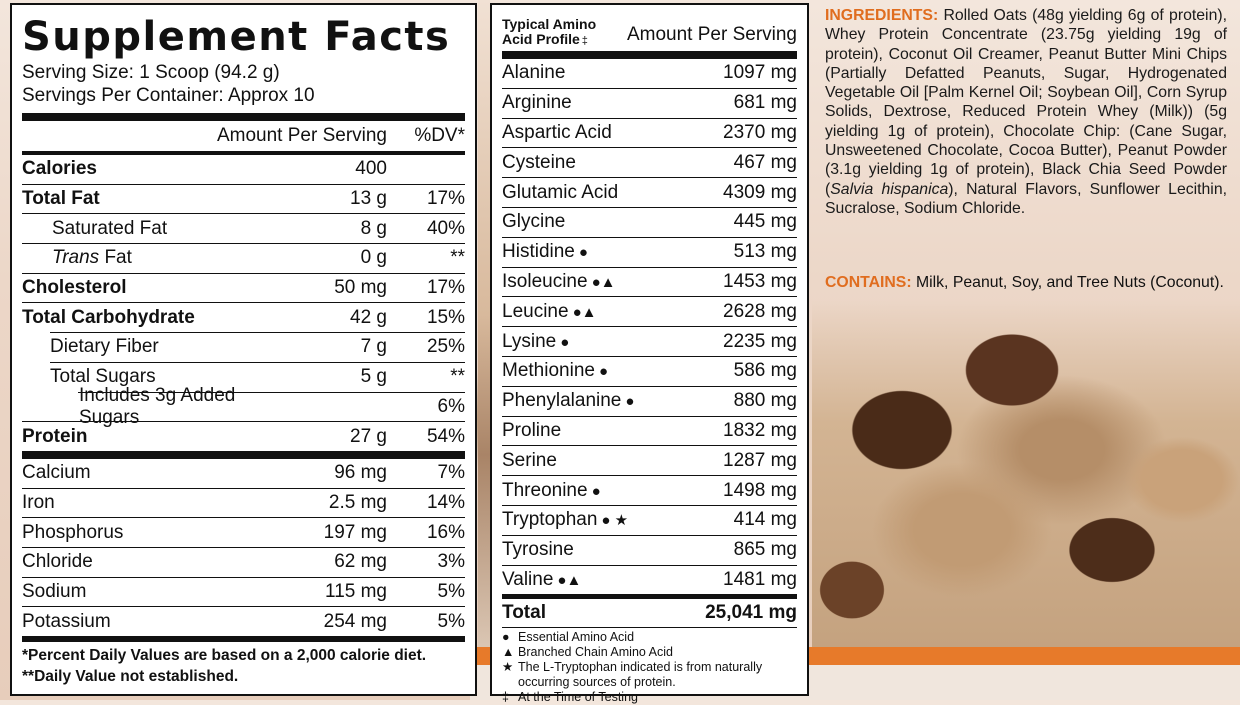  What do you see at coordinates (570, 697) in the screenshot?
I see `legend-item: ‡ At the Time of Testing` at bounding box center [570, 697].